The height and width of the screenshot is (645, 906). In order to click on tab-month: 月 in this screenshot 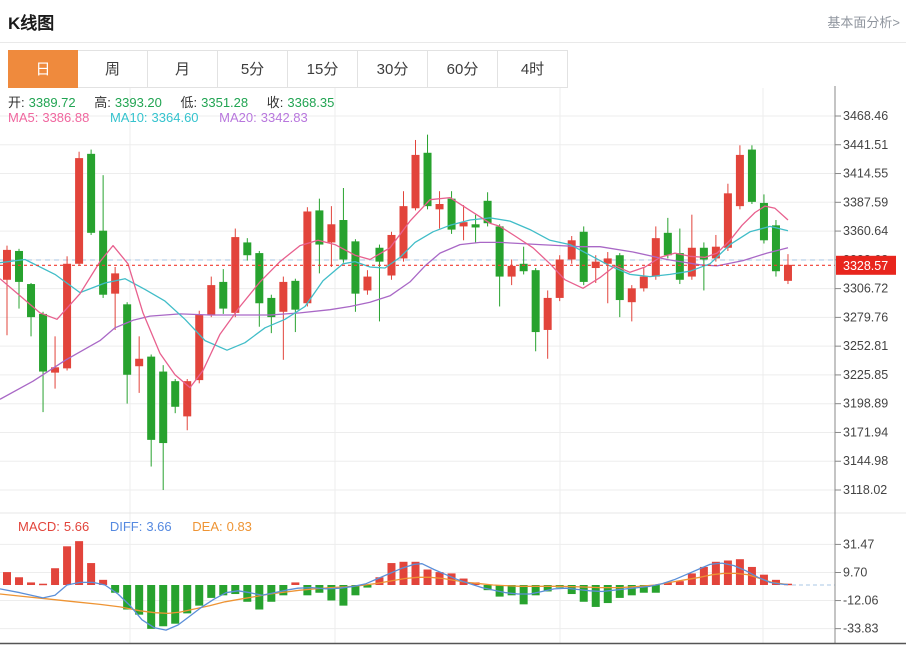, I will do `click(183, 69)`.